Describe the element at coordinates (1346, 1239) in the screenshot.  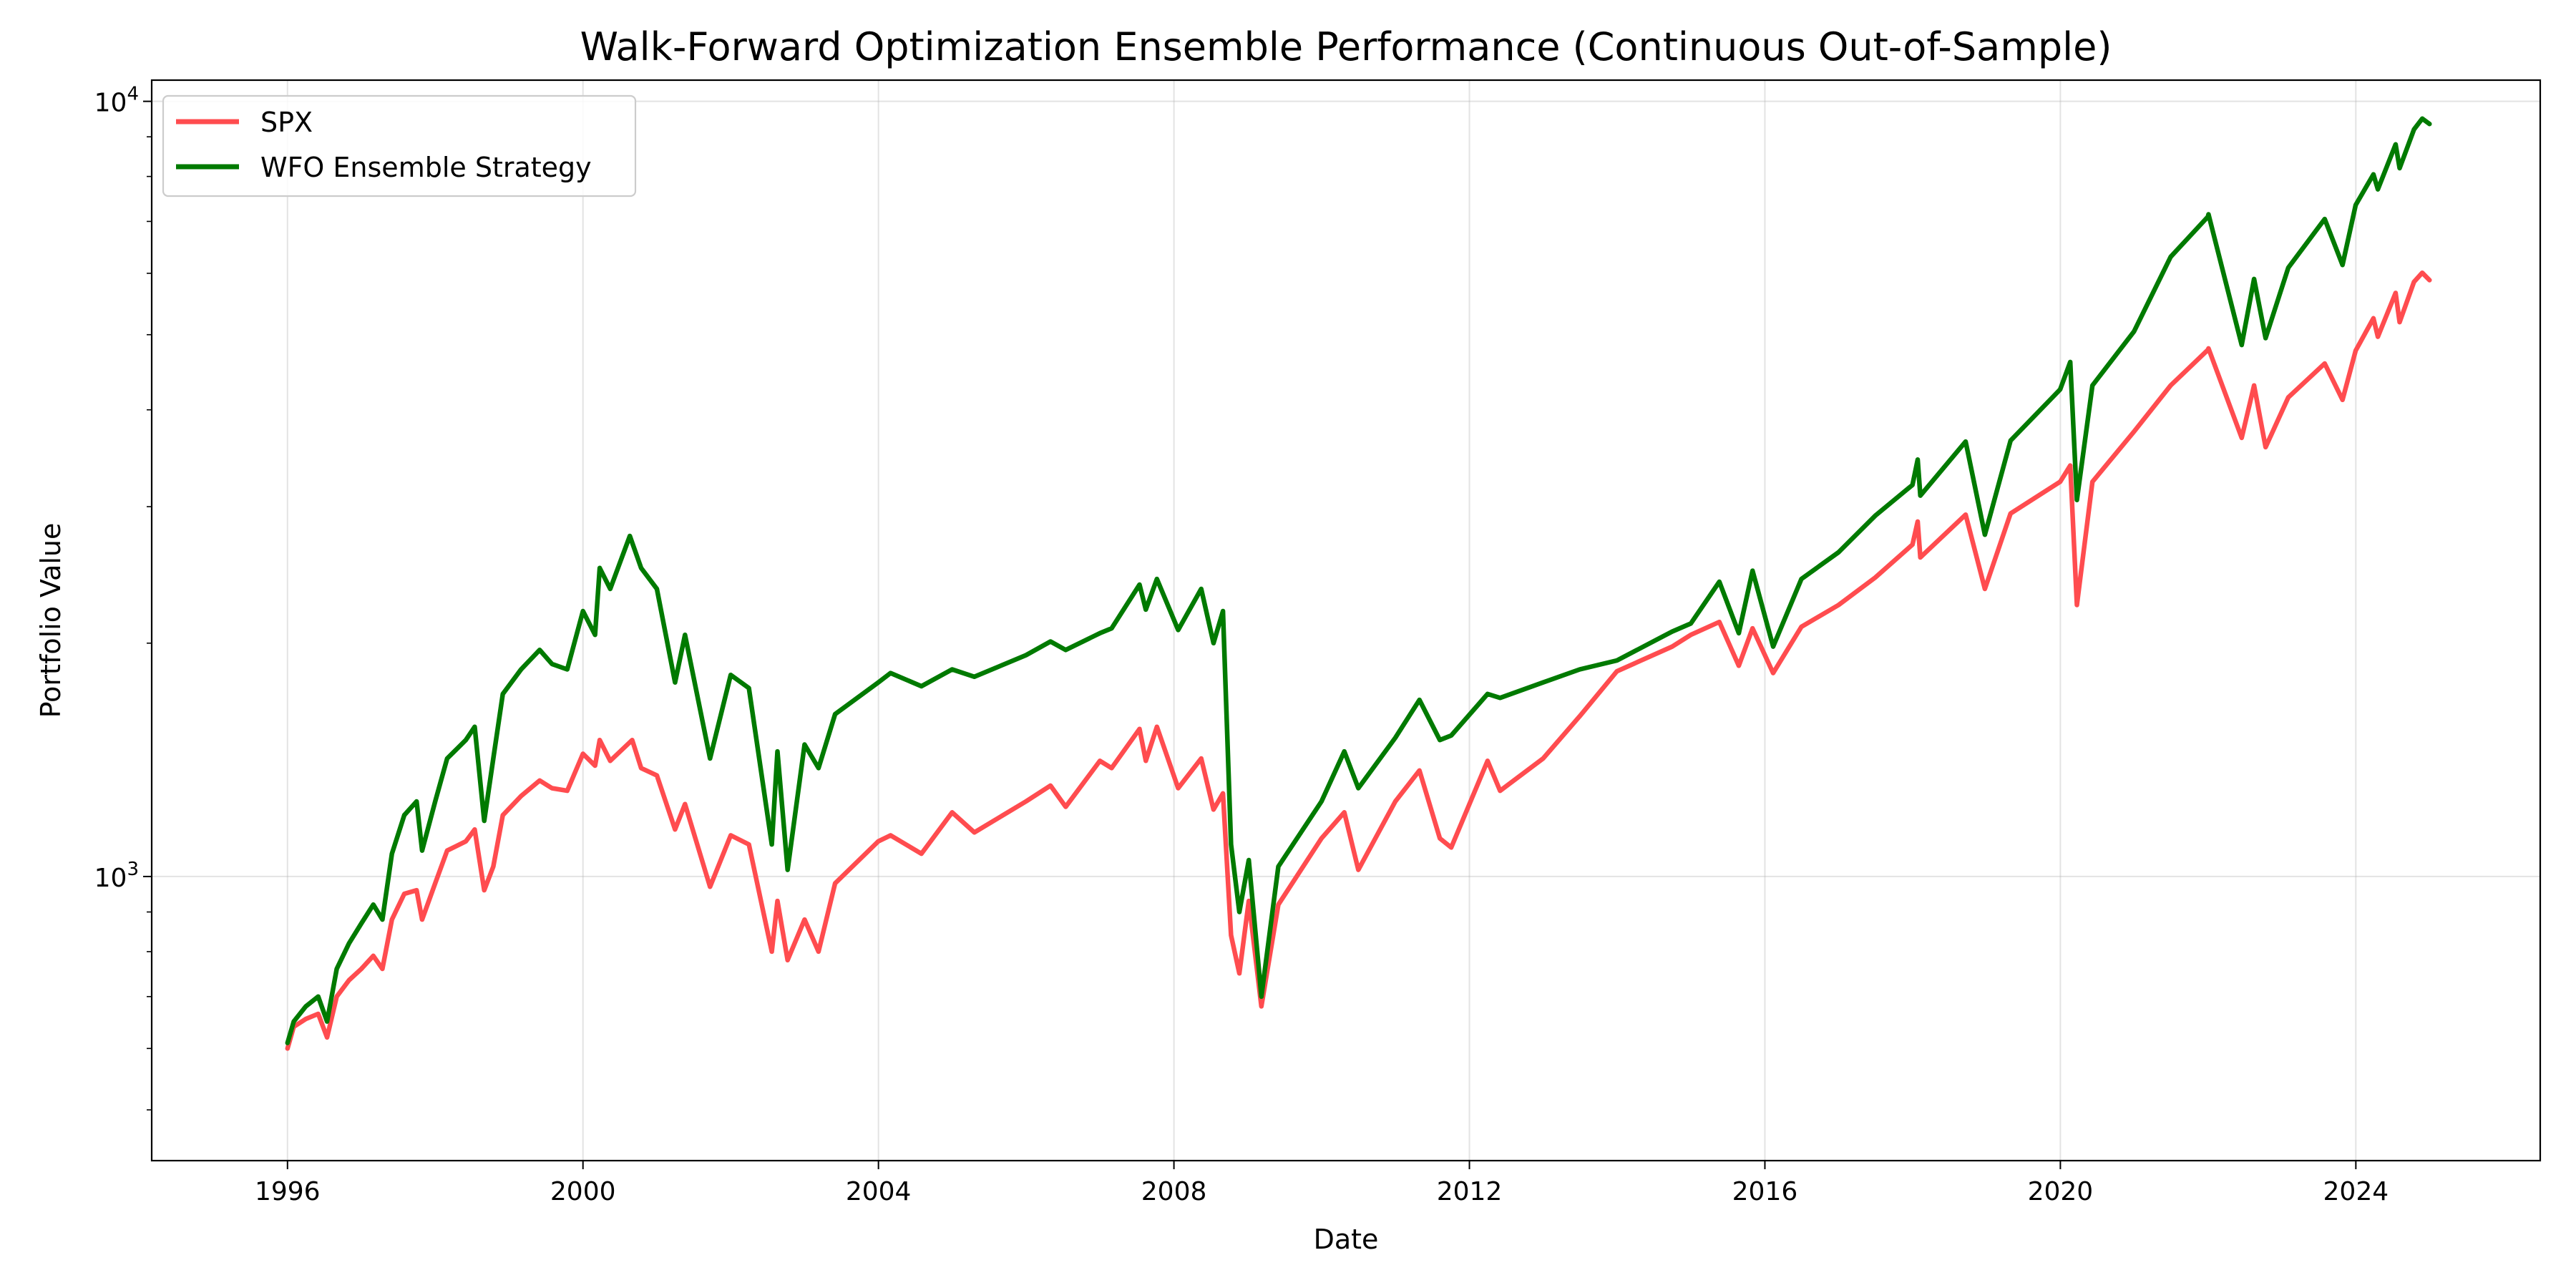
I see `x-axis-label: Date` at that location.